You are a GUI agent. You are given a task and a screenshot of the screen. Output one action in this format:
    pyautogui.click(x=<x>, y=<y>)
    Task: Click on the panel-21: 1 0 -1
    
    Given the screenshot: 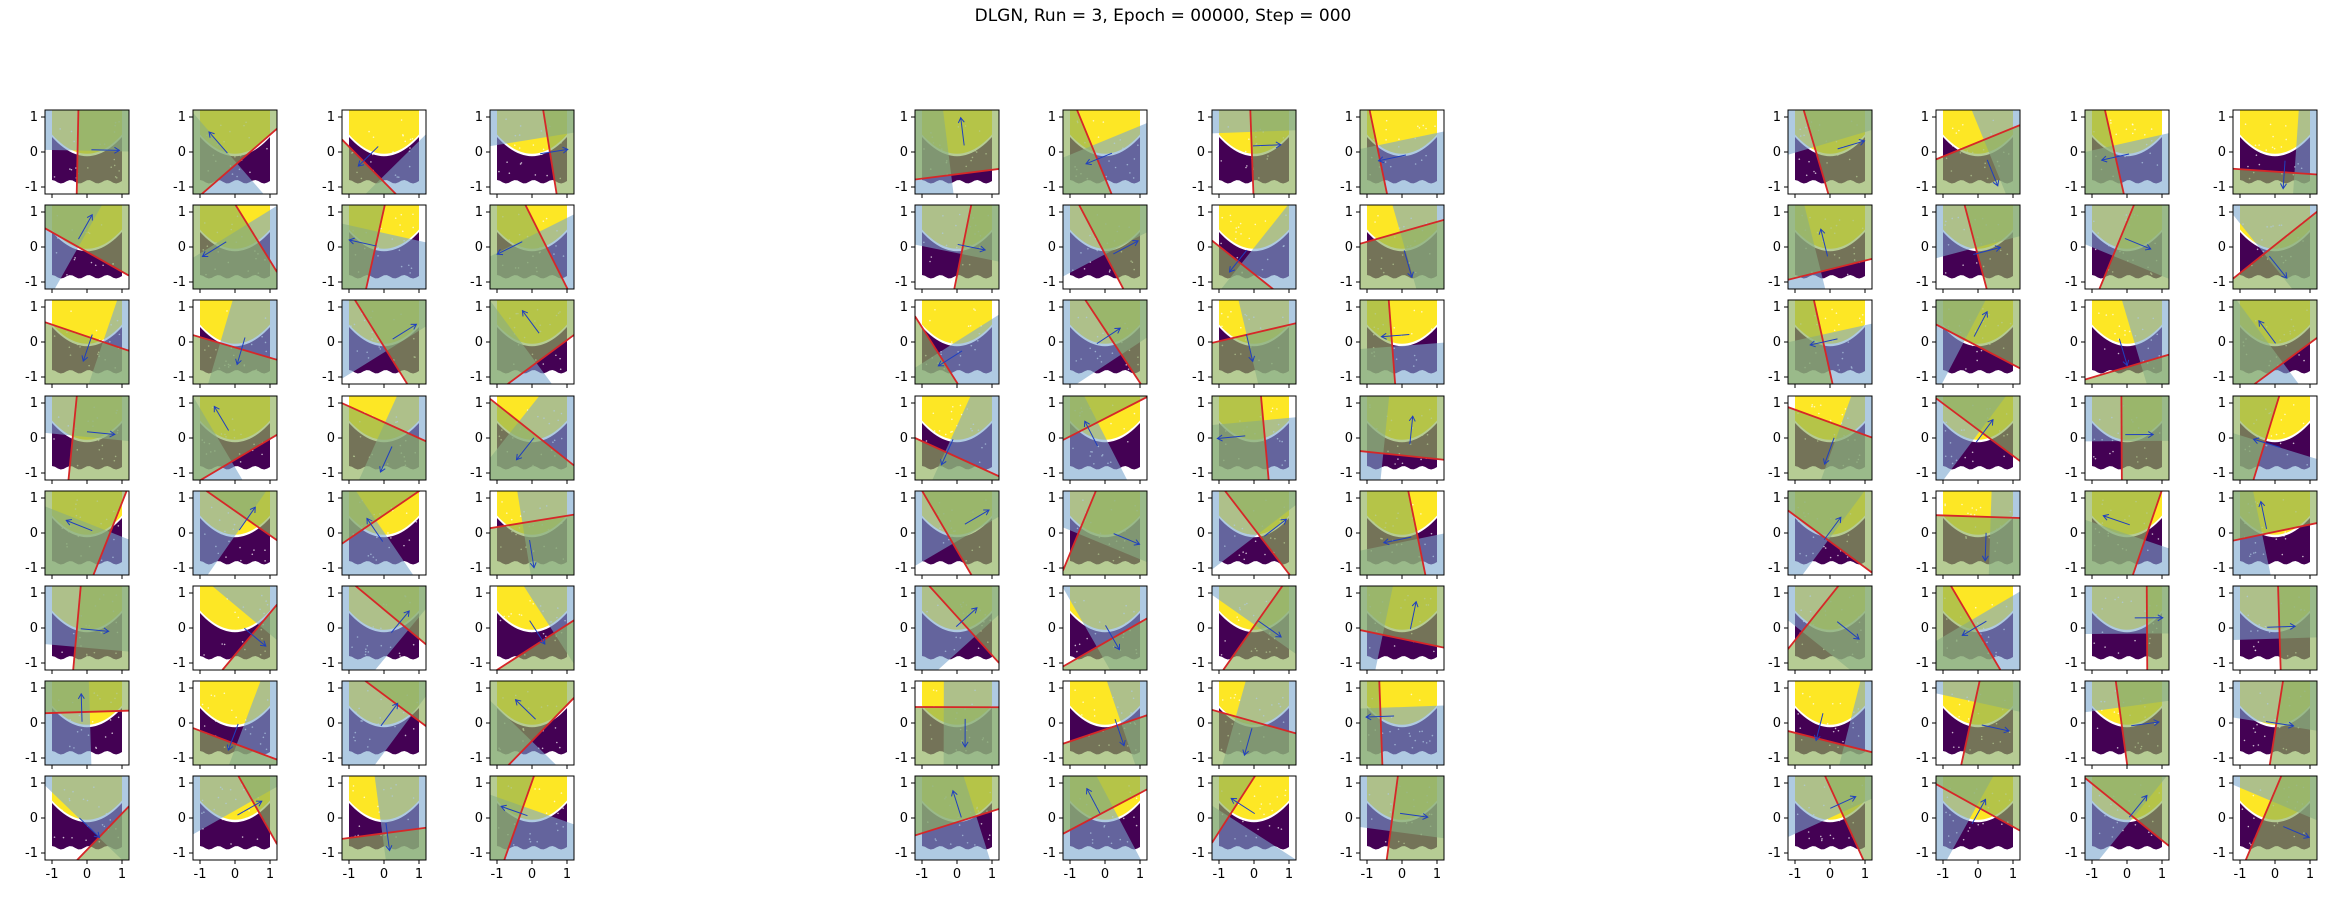 What is the action you would take?
    pyautogui.click(x=77, y=629)
    